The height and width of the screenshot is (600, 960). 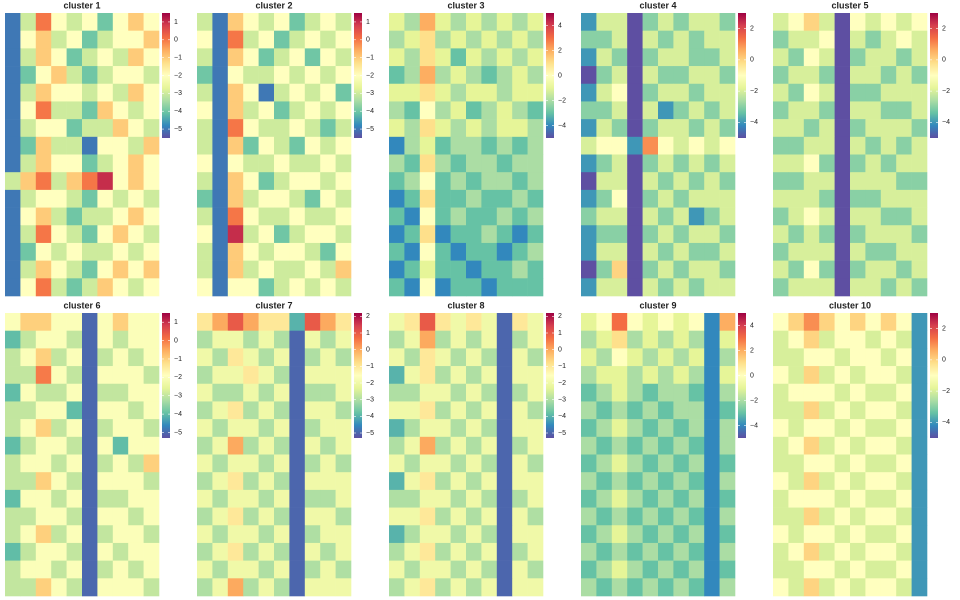 What do you see at coordinates (370, 129) in the screenshot?
I see `colorbar-tick-label: −5` at bounding box center [370, 129].